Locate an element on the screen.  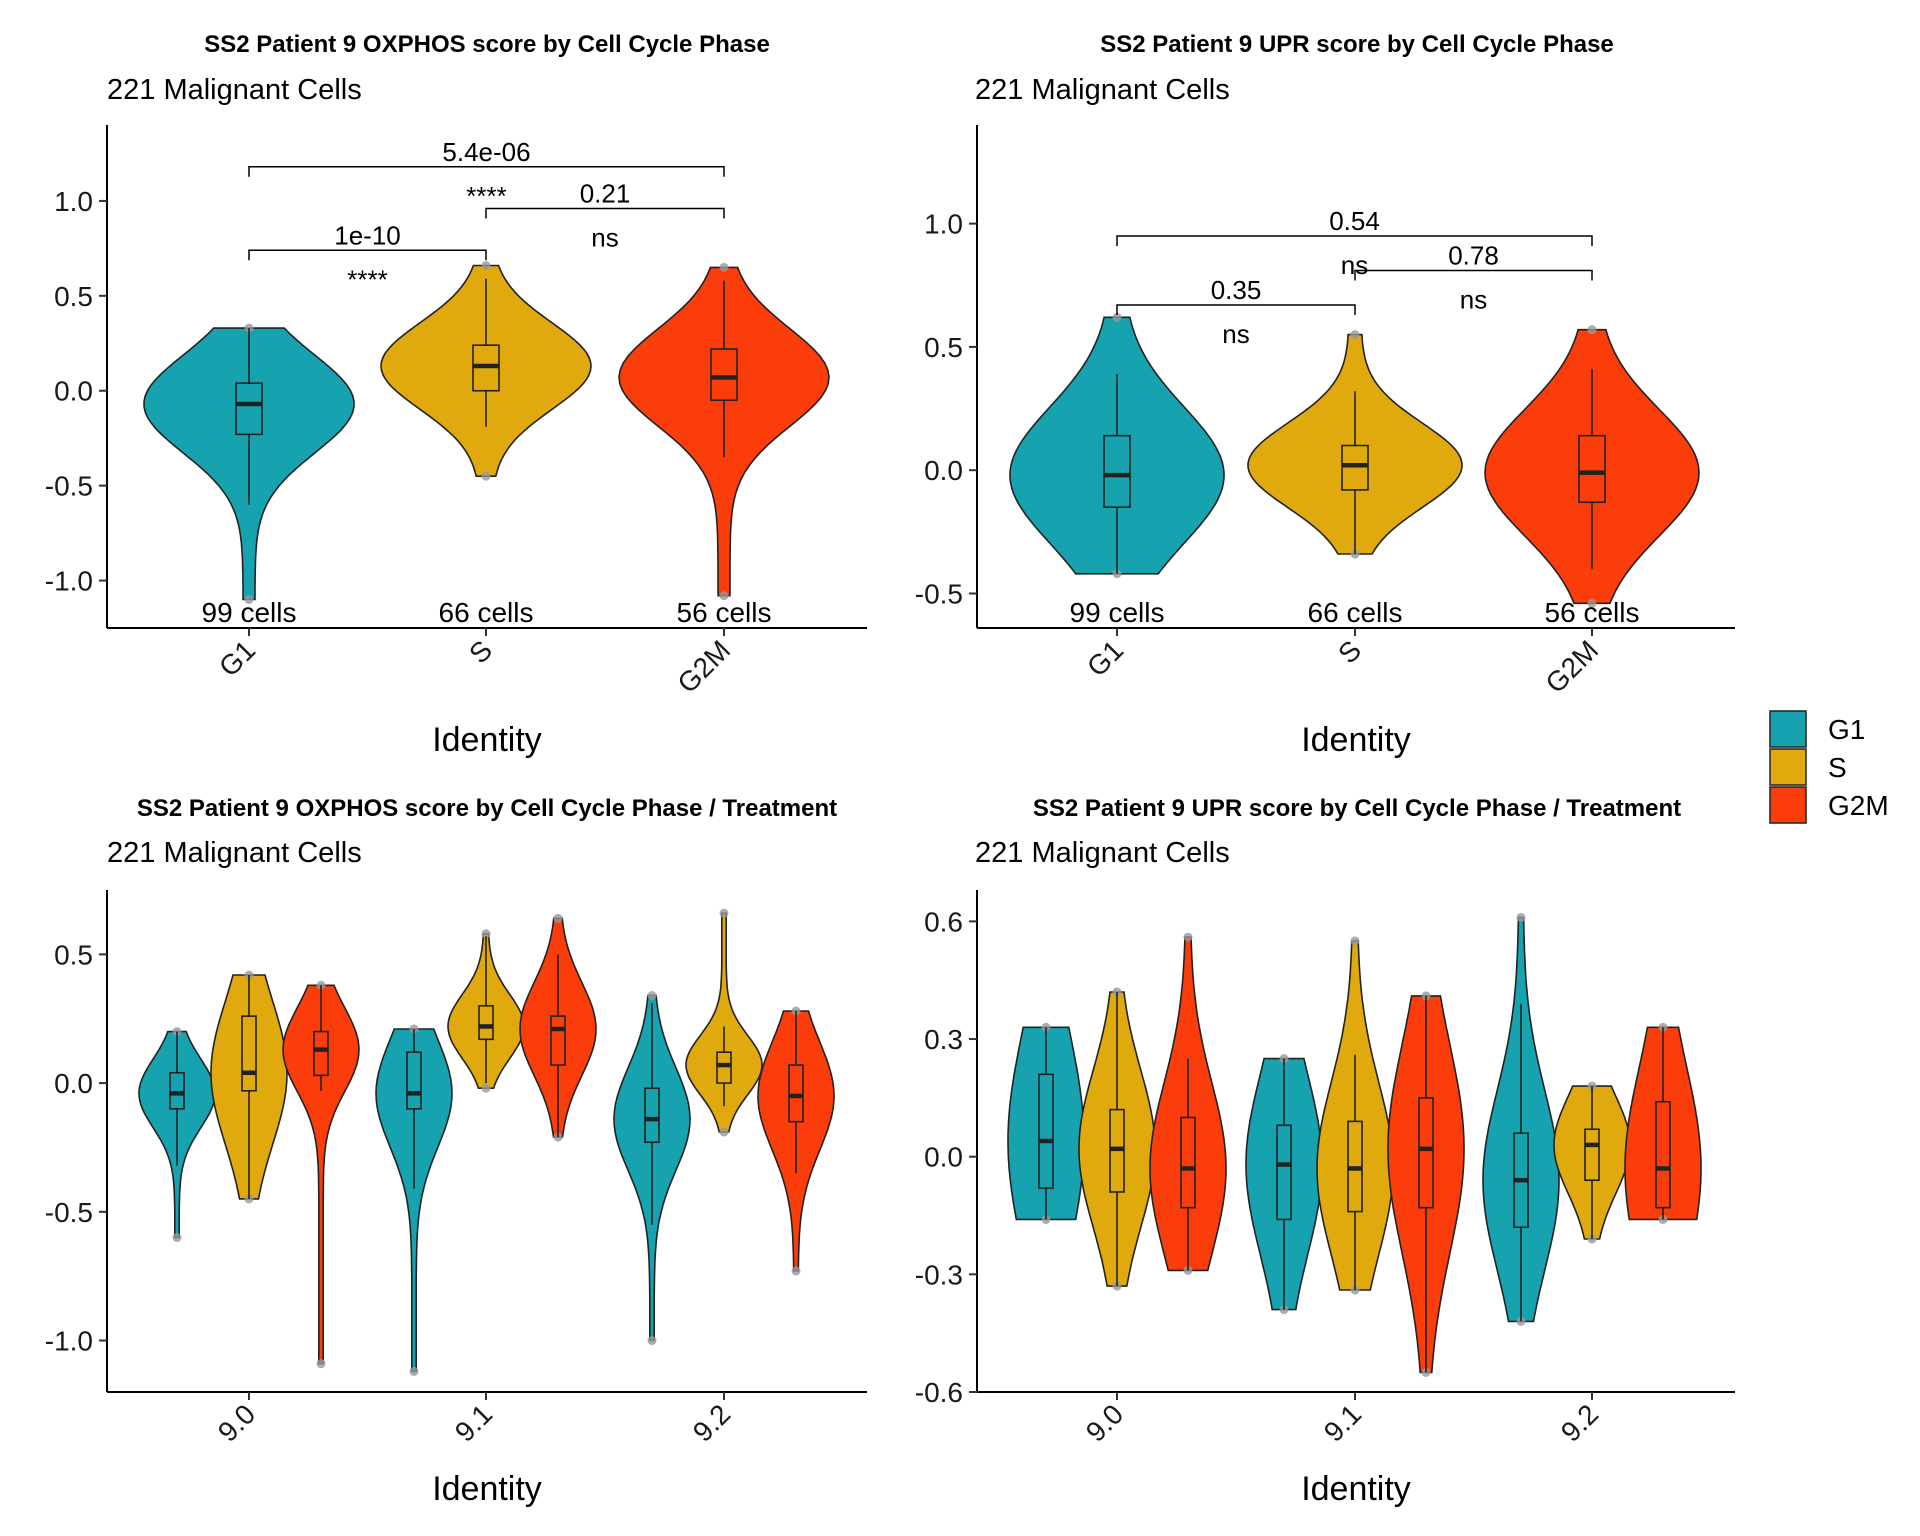
violin-9.0-G2M-outlier-high is located at coordinates (1188, 937).